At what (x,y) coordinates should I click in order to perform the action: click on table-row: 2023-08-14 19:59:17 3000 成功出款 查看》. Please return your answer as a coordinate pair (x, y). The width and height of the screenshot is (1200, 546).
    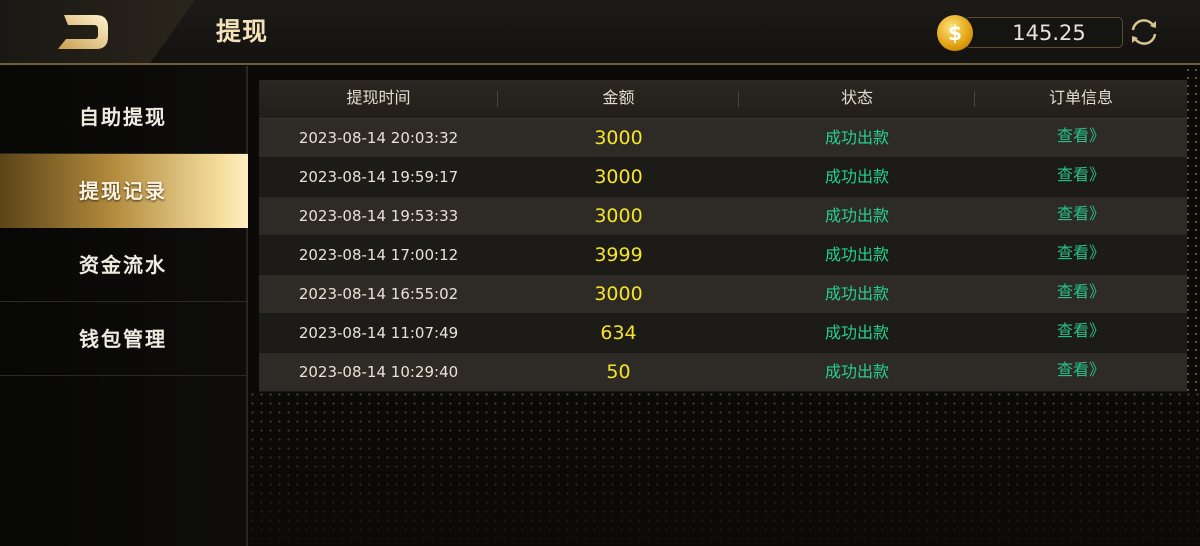
    Looking at the image, I should click on (723, 177).